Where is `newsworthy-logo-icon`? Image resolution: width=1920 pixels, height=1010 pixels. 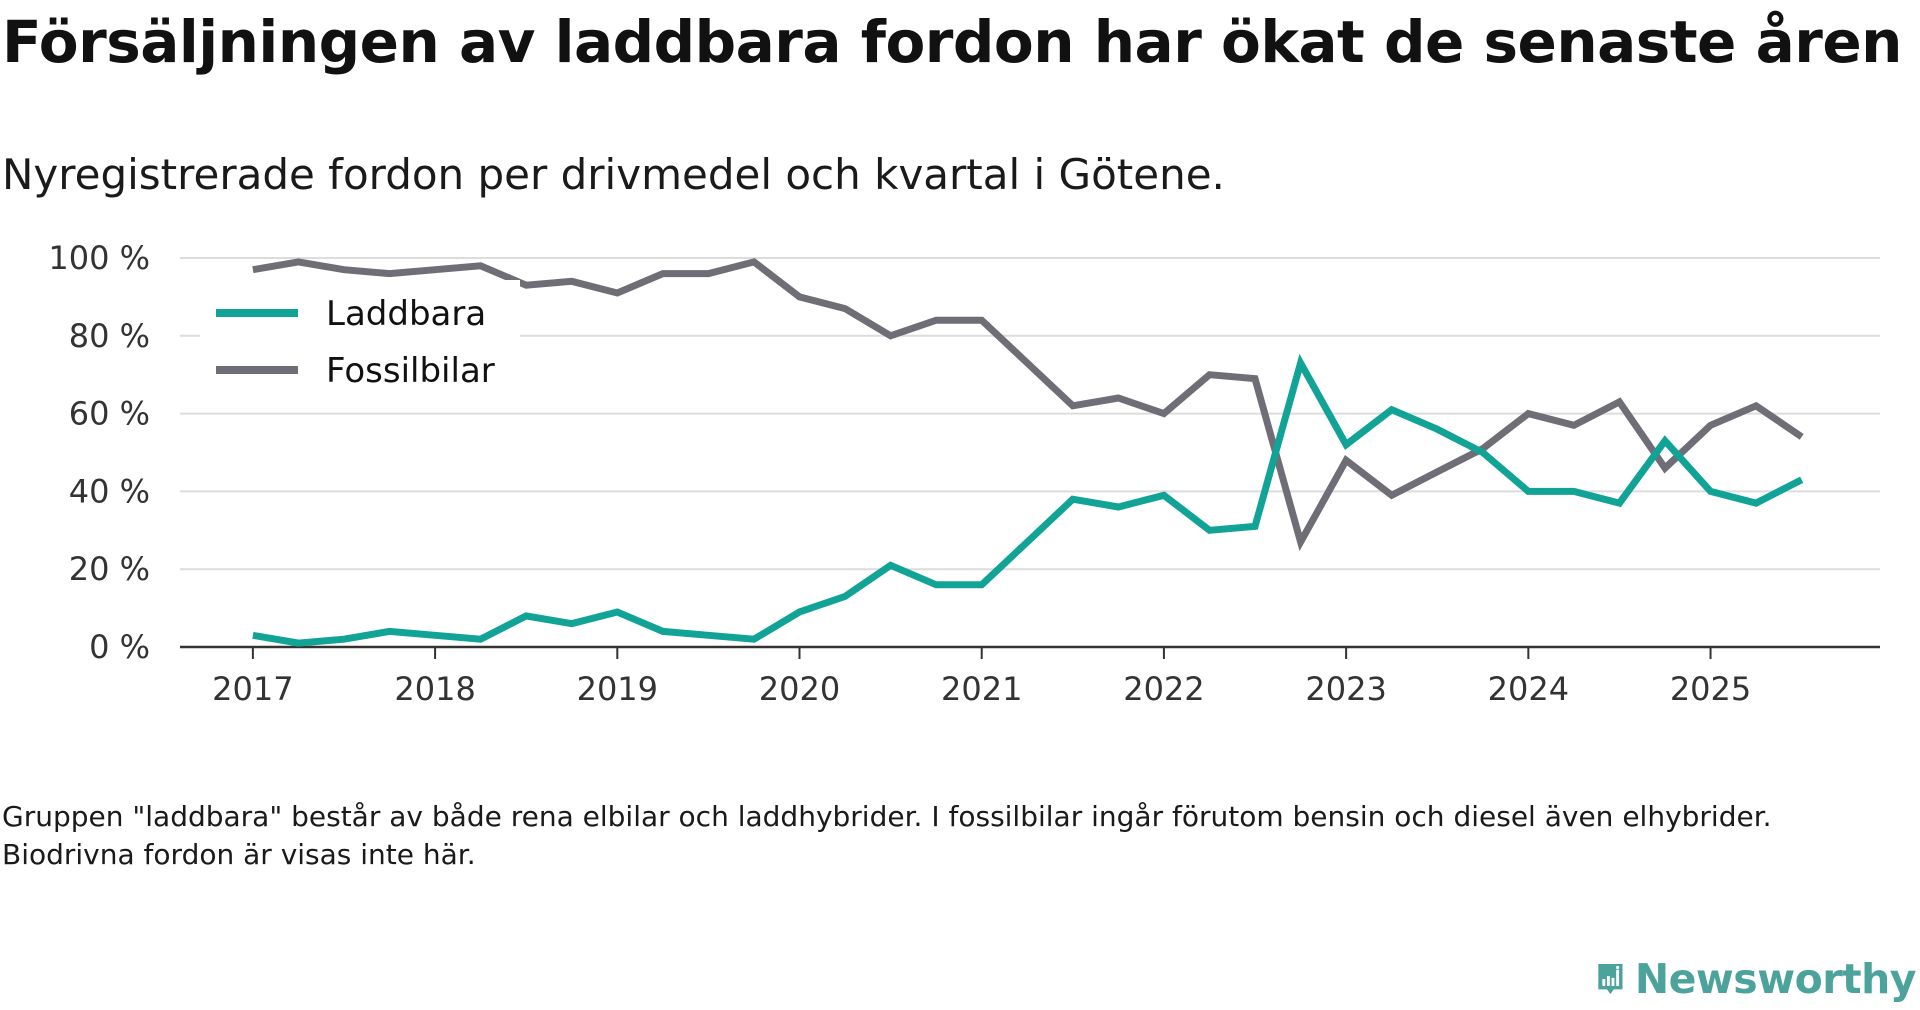 newsworthy-logo-icon is located at coordinates (1610, 979).